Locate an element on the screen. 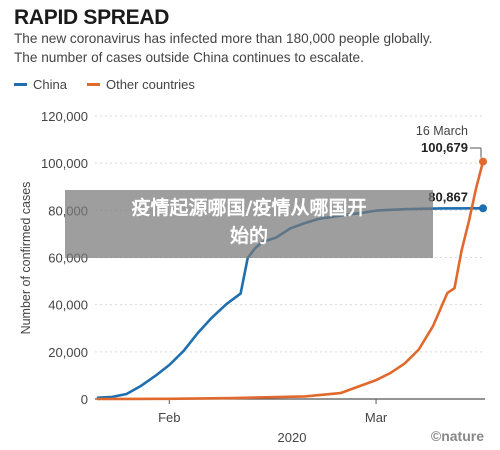 The width and height of the screenshot is (500, 450). legend-item-china: China is located at coordinates (40, 84).